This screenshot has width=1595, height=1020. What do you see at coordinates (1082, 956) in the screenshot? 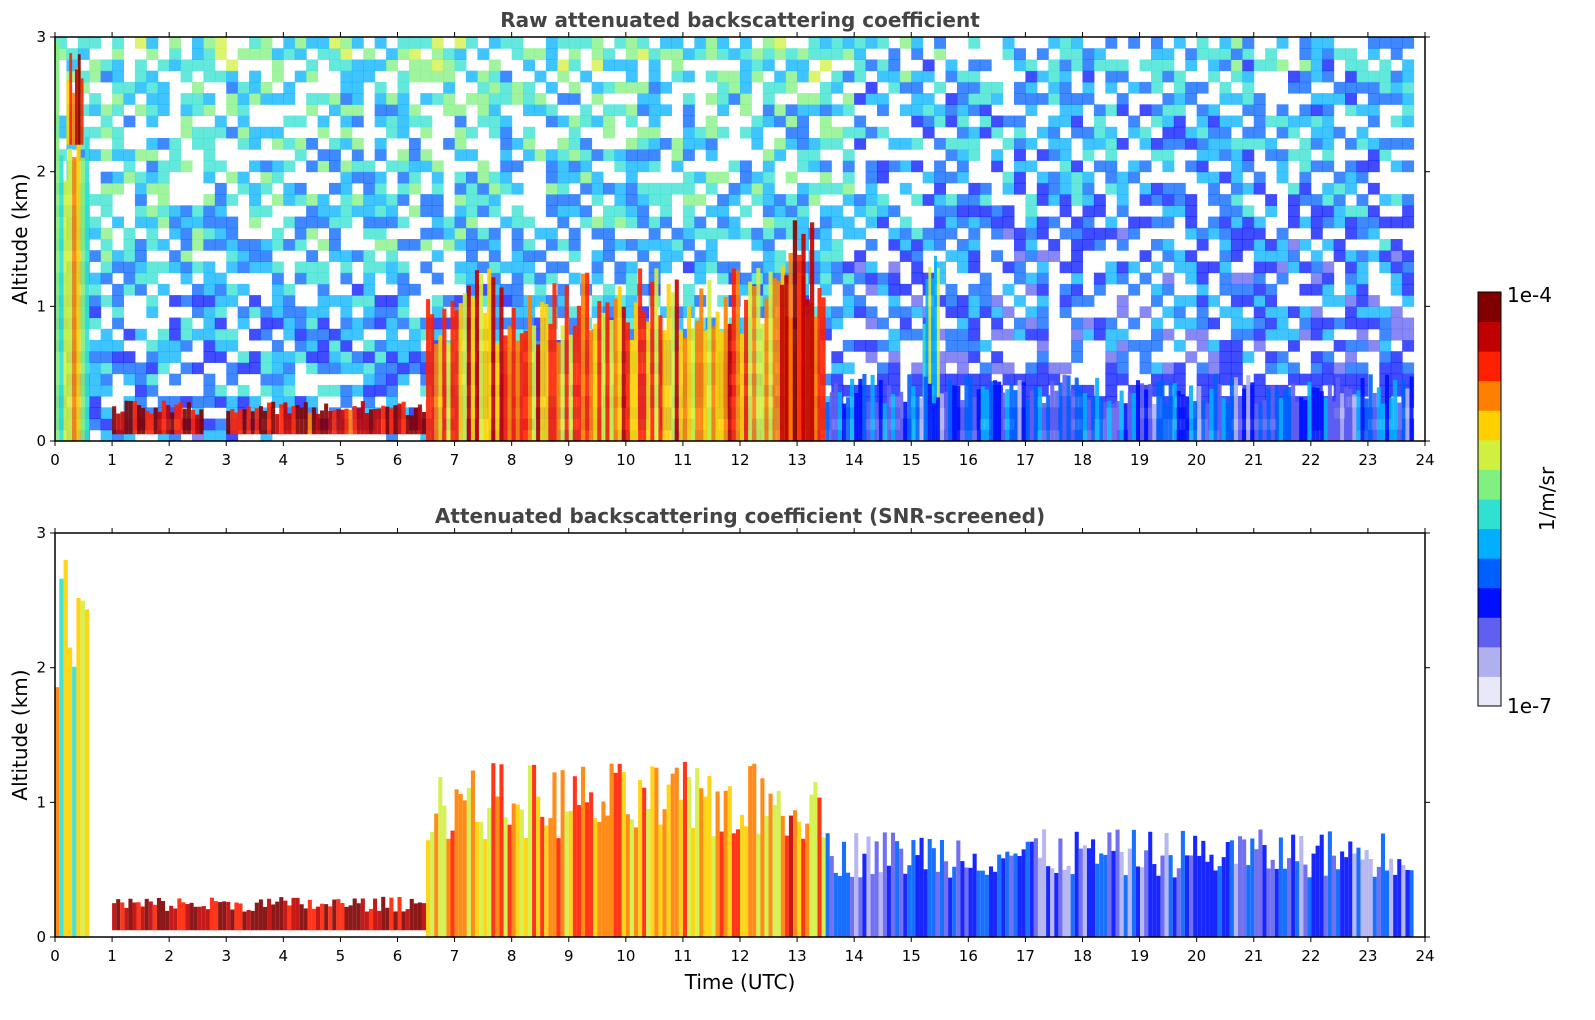
I see `x-tick-label: 18` at bounding box center [1082, 956].